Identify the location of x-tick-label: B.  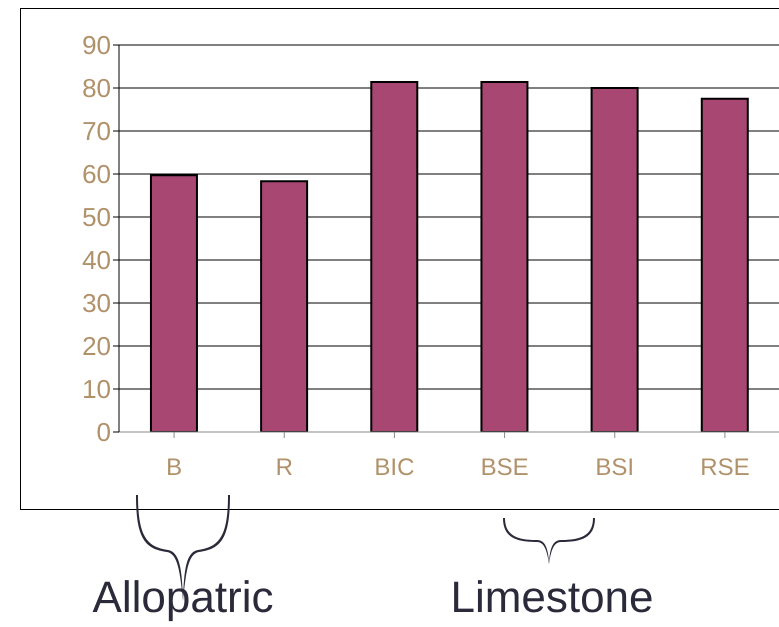
(174, 468).